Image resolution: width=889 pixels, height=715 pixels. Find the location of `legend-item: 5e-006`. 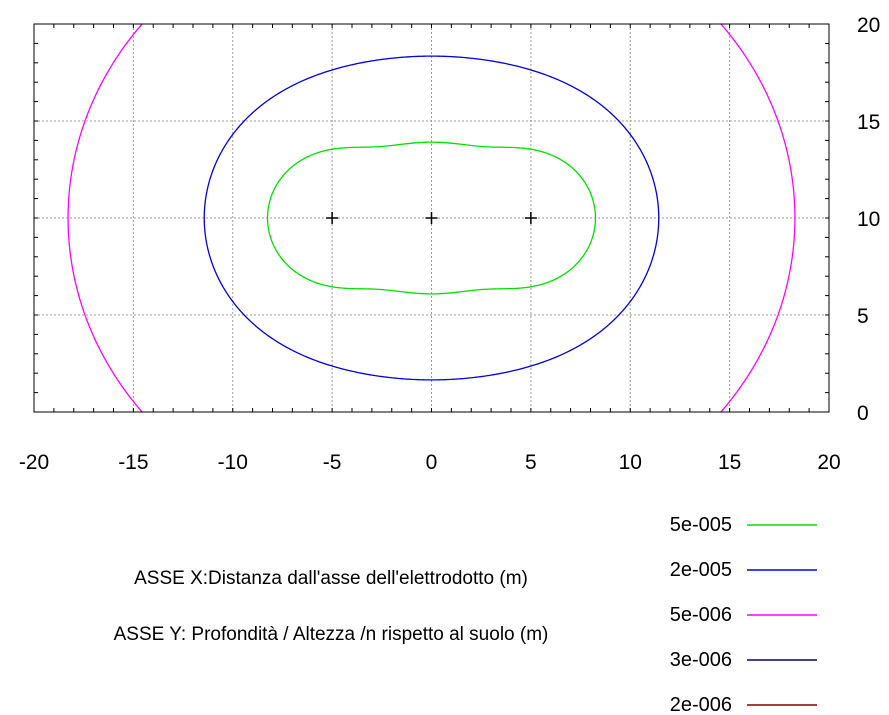

legend-item: 5e-006 is located at coordinates (743, 615).